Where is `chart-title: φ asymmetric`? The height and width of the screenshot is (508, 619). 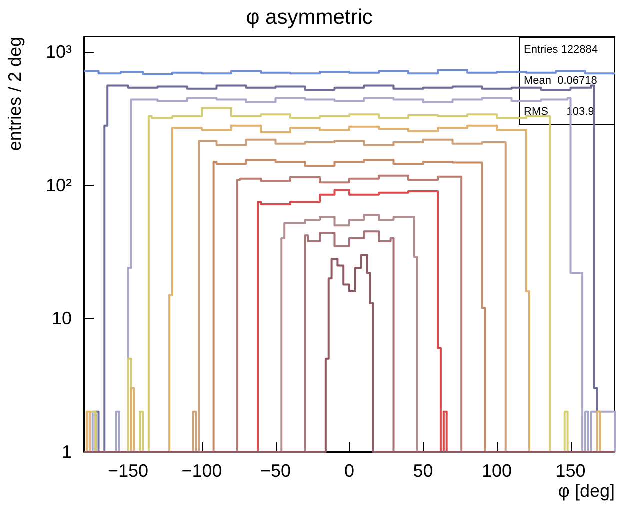
chart-title: φ asymmetric is located at coordinates (309, 17).